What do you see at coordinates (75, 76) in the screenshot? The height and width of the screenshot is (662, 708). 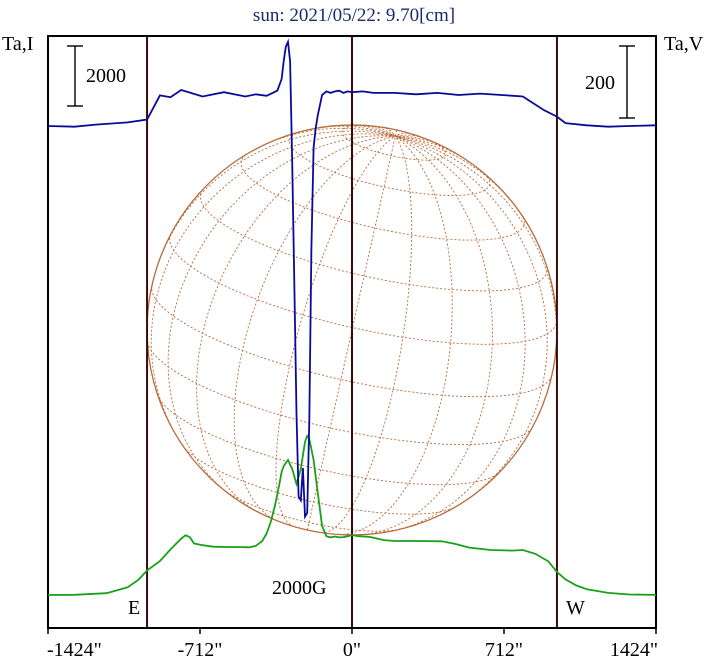 I see `left-scale-bar` at bounding box center [75, 76].